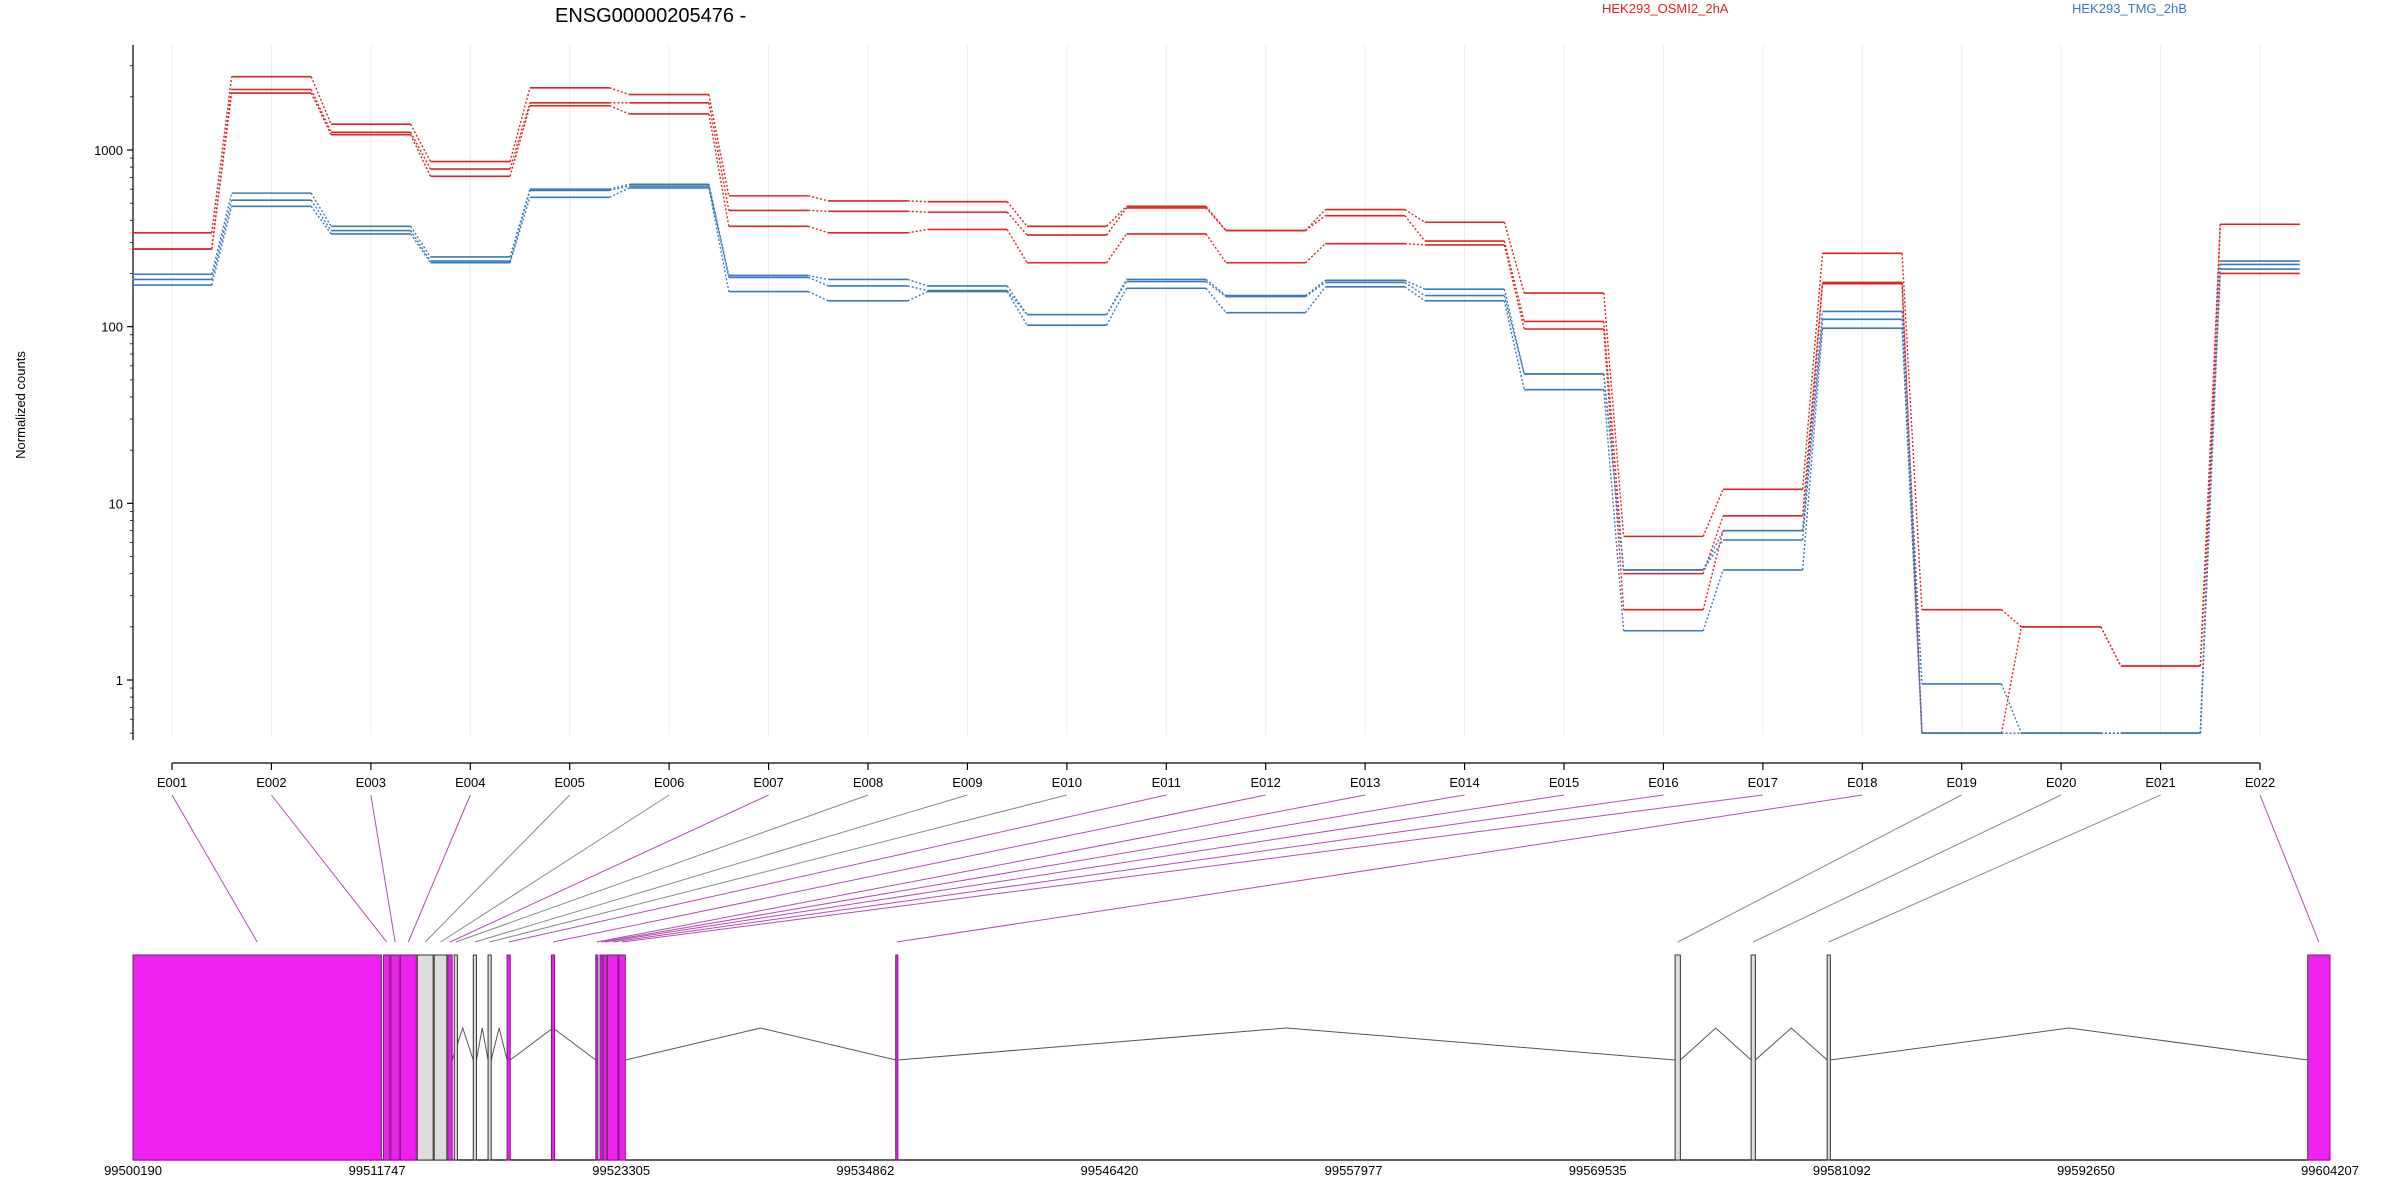  I want to click on x-tick-label-E010: E010, so click(1067, 782).